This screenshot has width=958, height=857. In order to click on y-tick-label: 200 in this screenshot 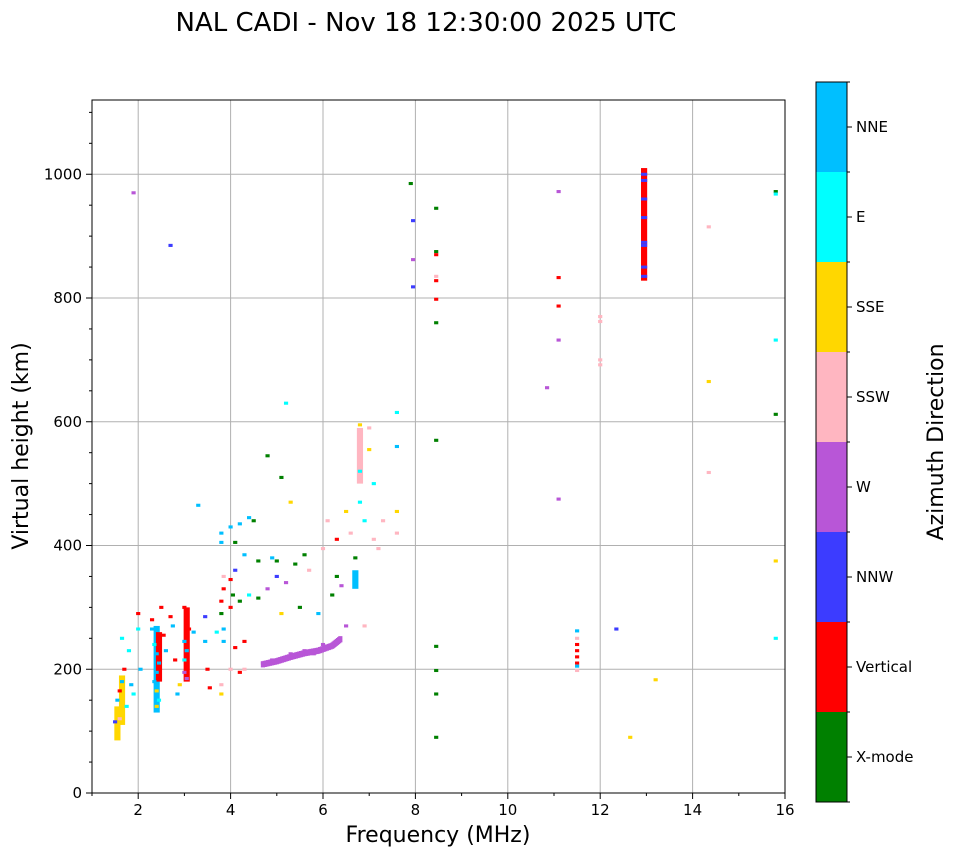, I will do `click(67, 669)`.